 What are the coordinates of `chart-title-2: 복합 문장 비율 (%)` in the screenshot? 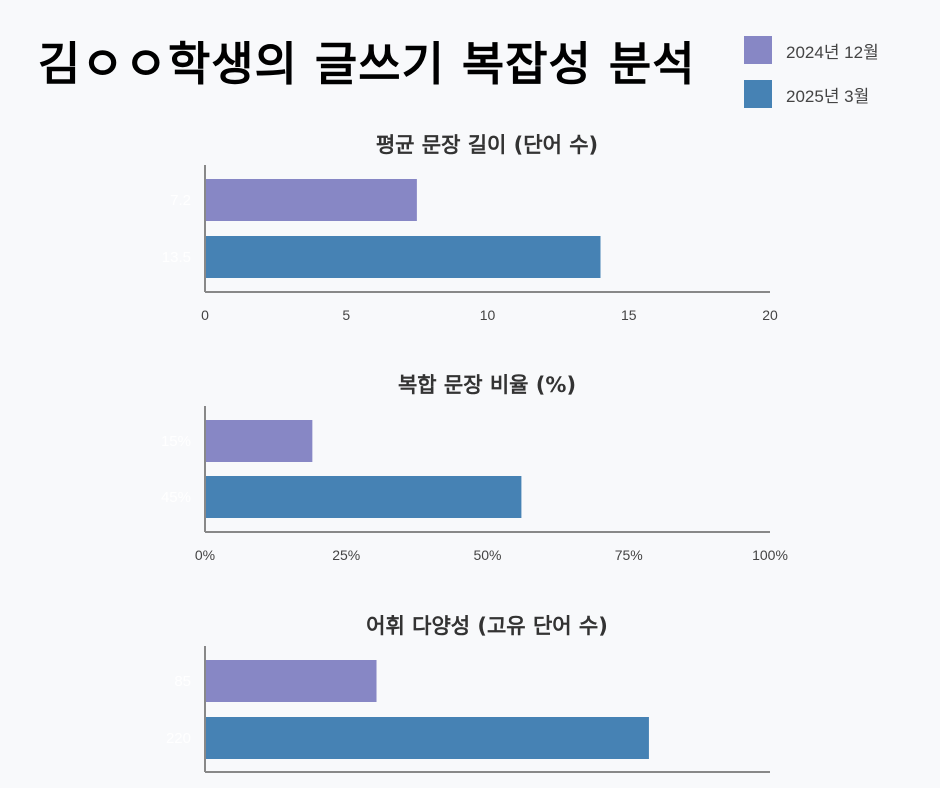 It's located at (487, 385).